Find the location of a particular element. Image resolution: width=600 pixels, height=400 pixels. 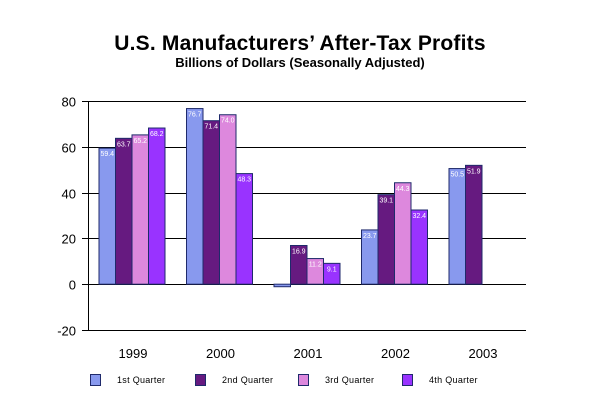

legend-item: 2nd Quarter is located at coordinates (234, 380).